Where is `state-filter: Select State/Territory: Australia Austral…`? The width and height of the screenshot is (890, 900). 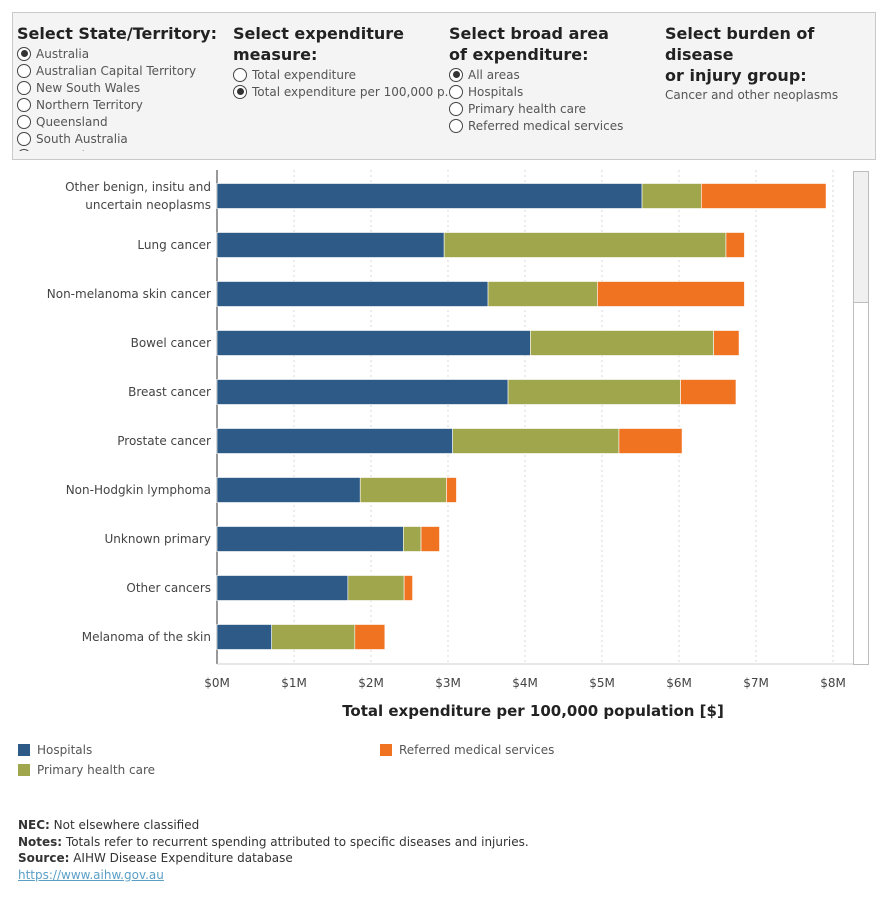
state-filter: Select State/Territory: Australia Austral… is located at coordinates (117, 87).